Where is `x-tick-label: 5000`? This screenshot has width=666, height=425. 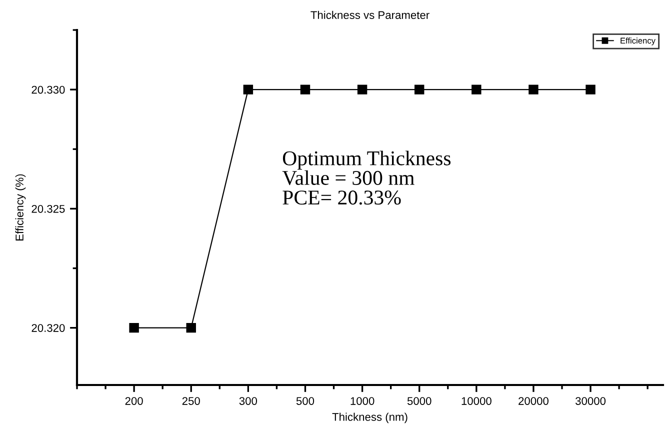 x-tick-label: 5000 is located at coordinates (419, 401).